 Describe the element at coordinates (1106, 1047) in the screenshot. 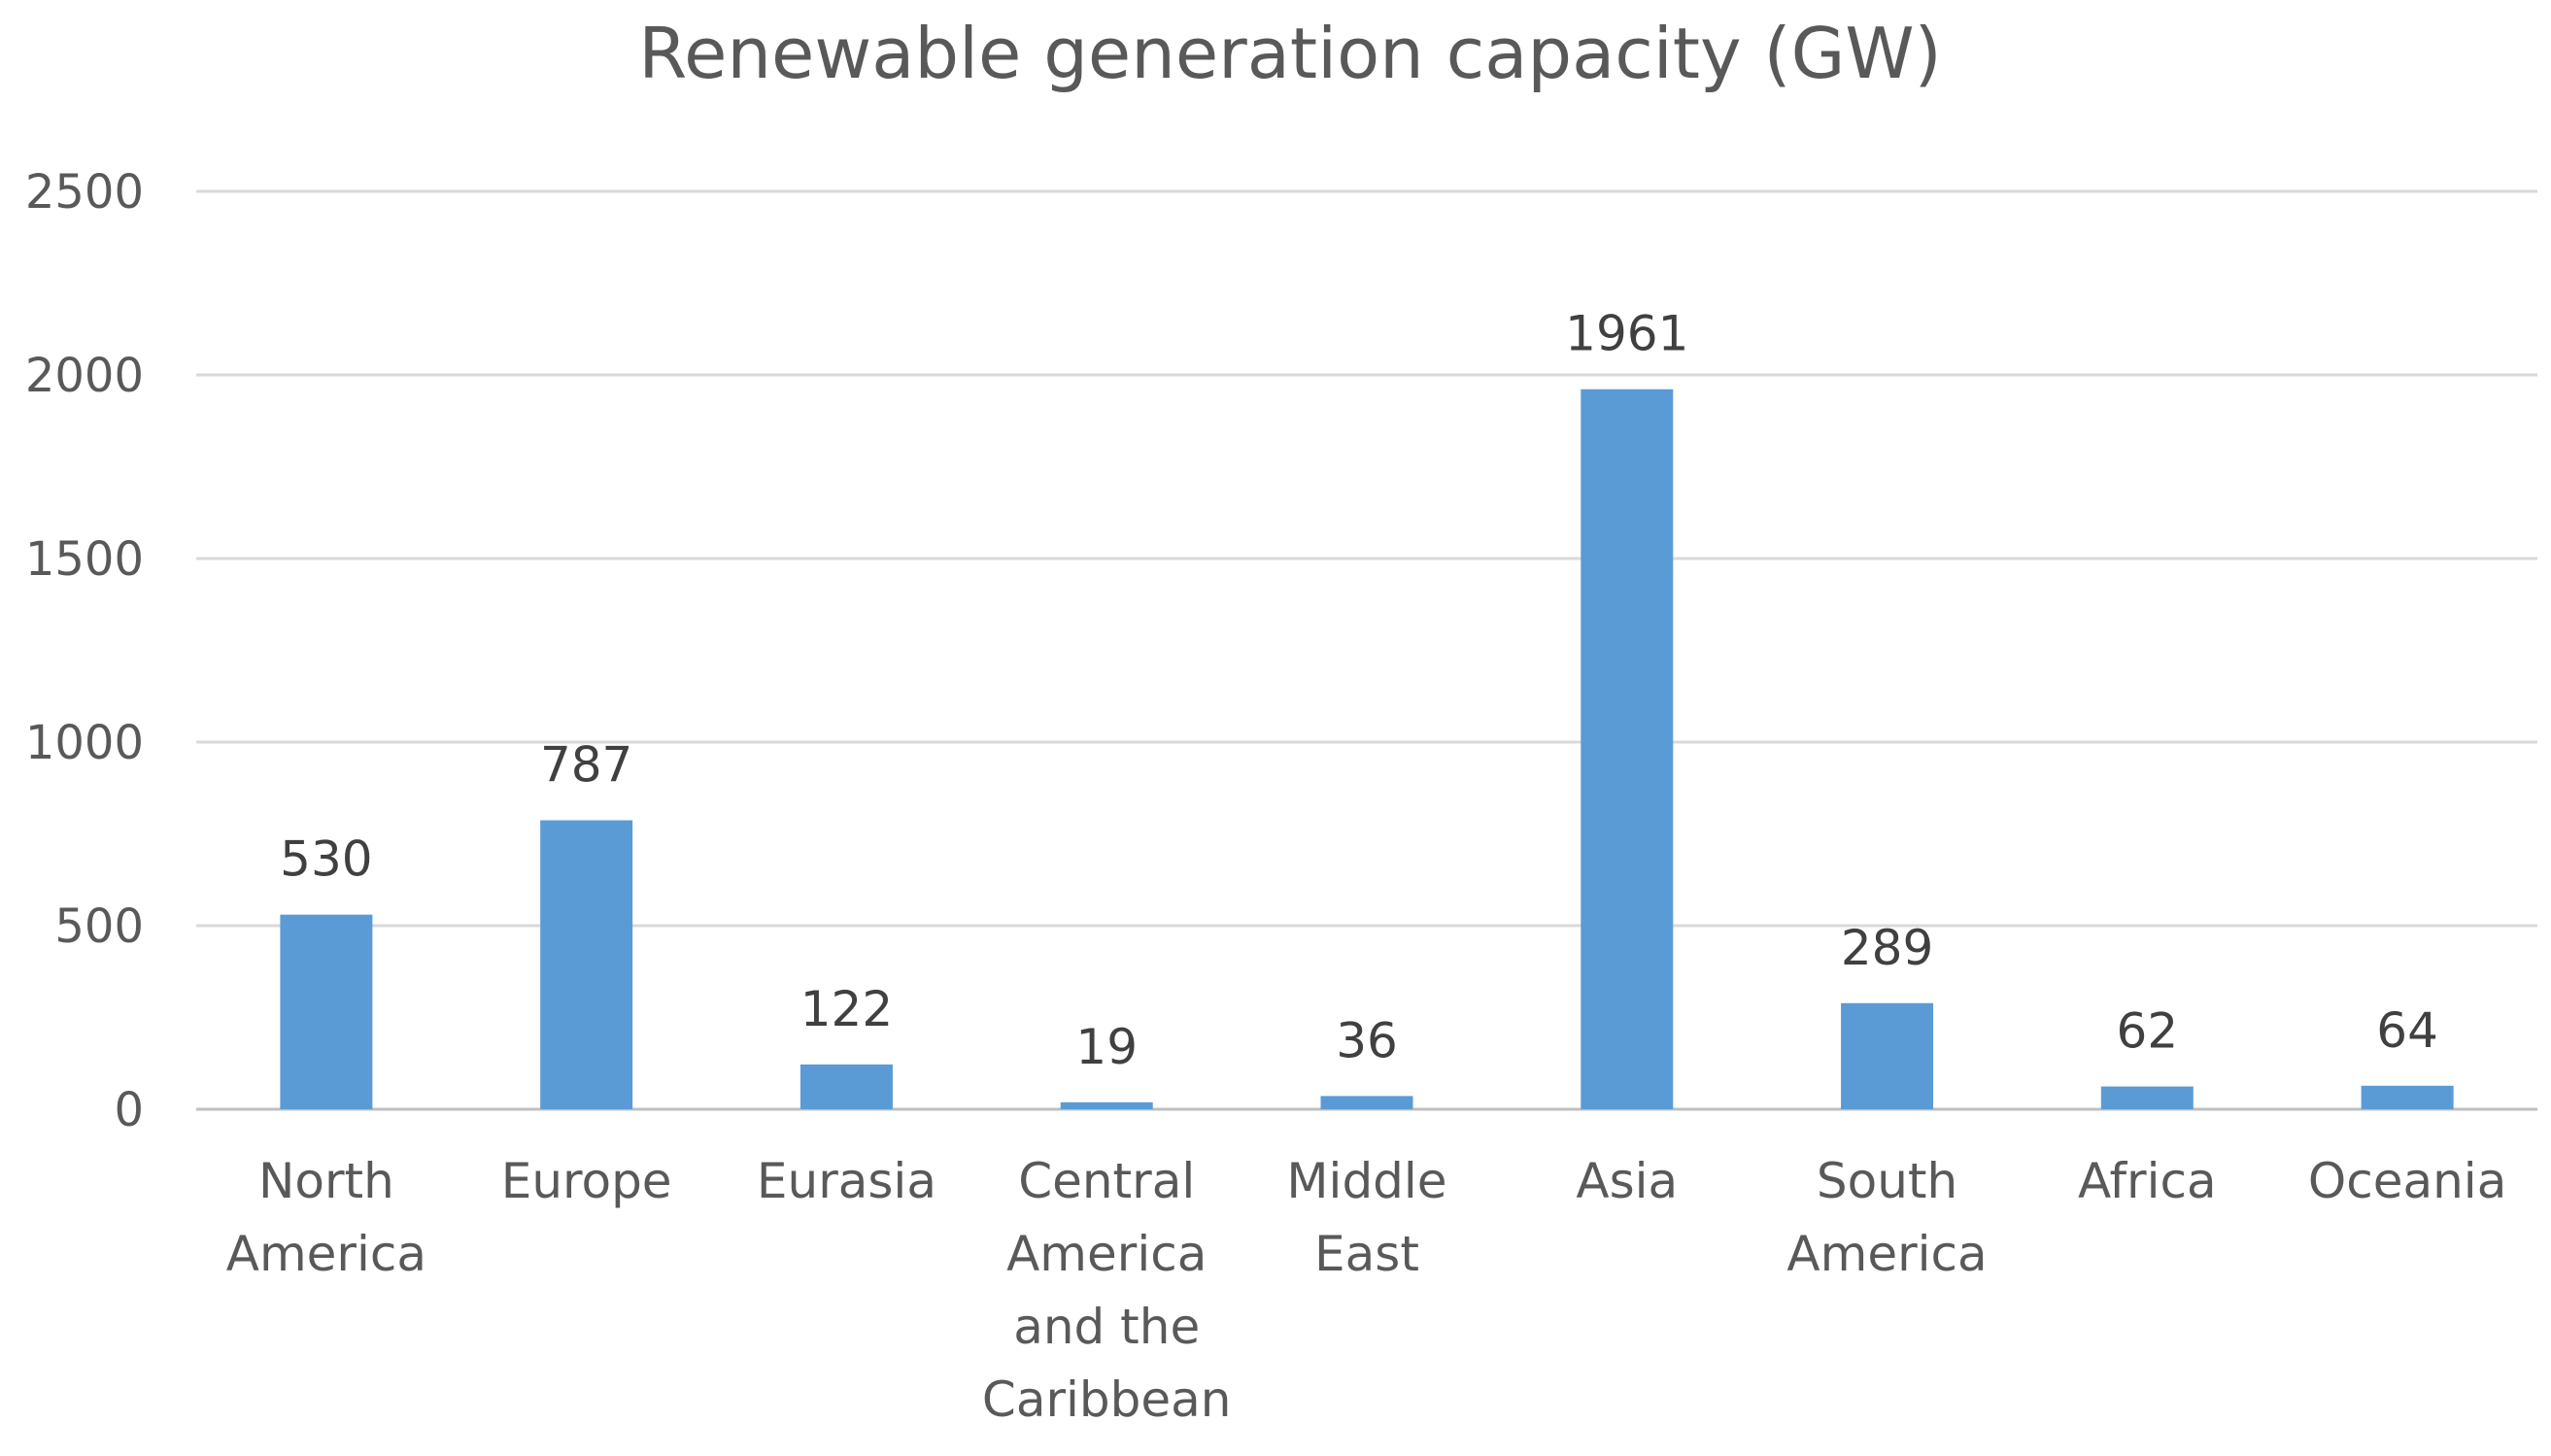

I see `data-label: 19` at that location.